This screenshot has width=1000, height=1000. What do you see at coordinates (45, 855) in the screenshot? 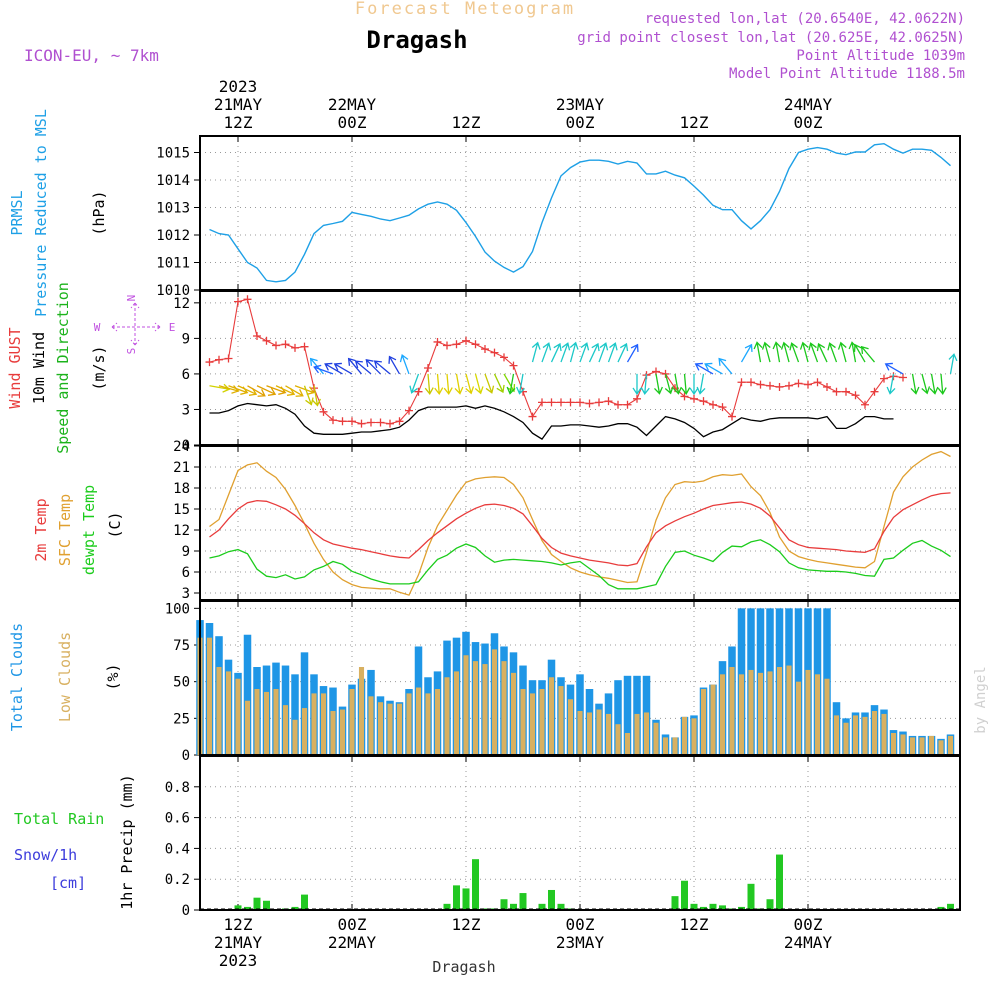
I see `label-snow: Snow/1h` at bounding box center [45, 855].